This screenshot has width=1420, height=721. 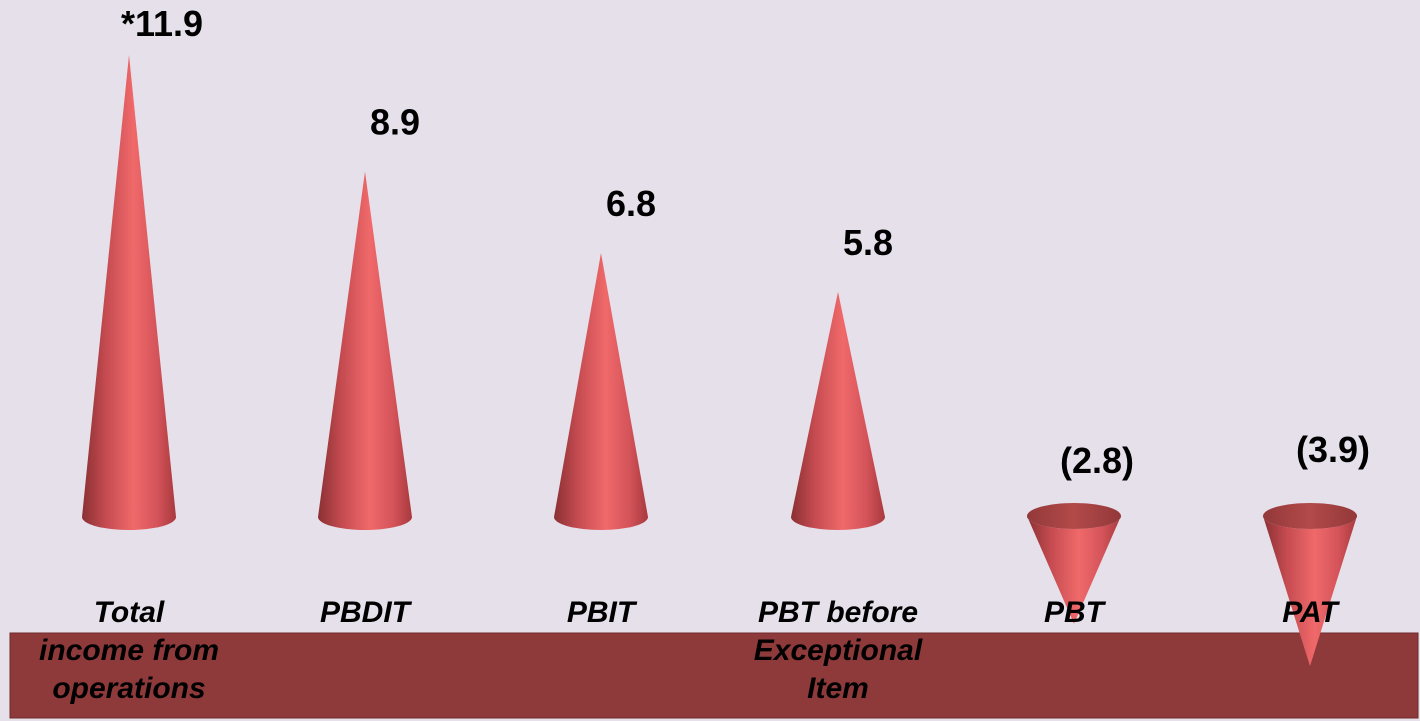 What do you see at coordinates (838, 650) in the screenshot?
I see `category-label: PBT before Exceptional Item` at bounding box center [838, 650].